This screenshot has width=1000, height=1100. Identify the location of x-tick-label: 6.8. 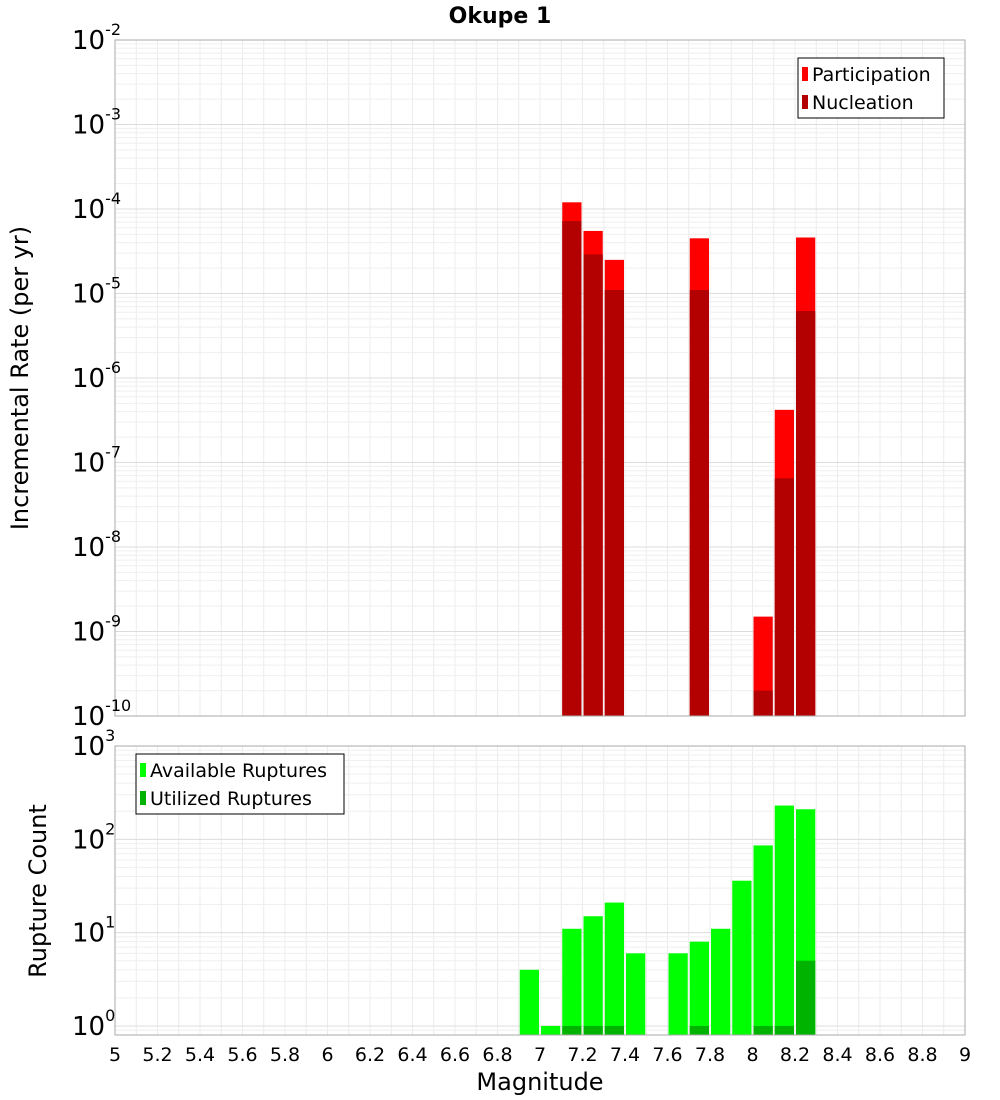
(497, 1055).